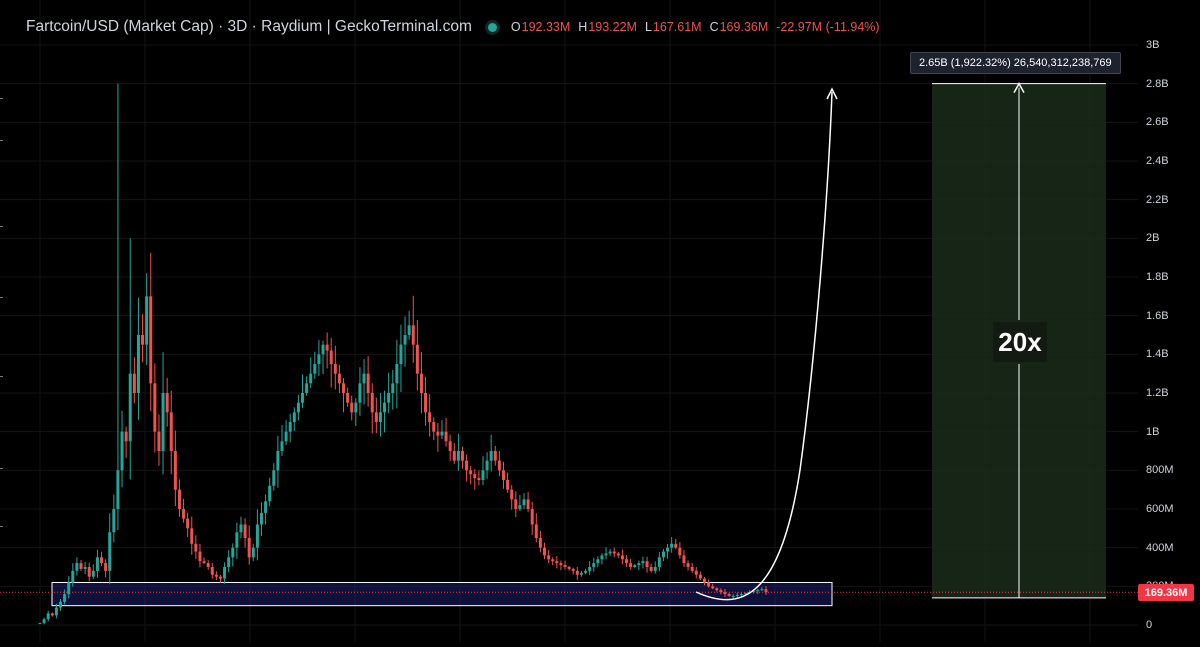  What do you see at coordinates (832, 93) in the screenshot?
I see `projection-arrowhead` at bounding box center [832, 93].